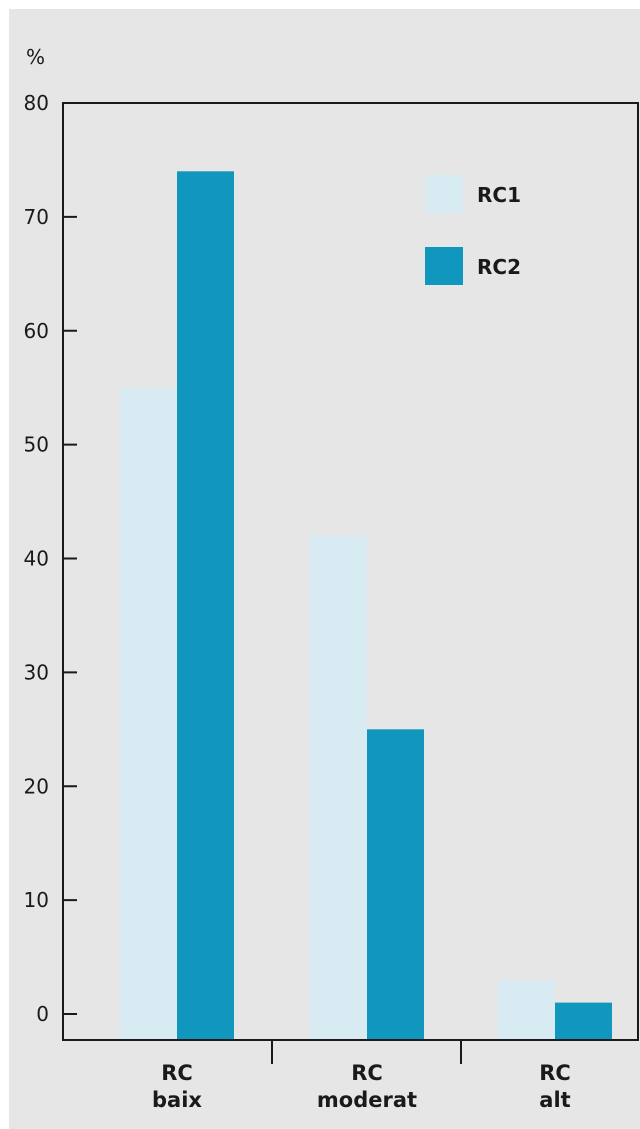 The height and width of the screenshot is (1129, 640). Describe the element at coordinates (36, 559) in the screenshot. I see `y-tick-label: 40` at that location.